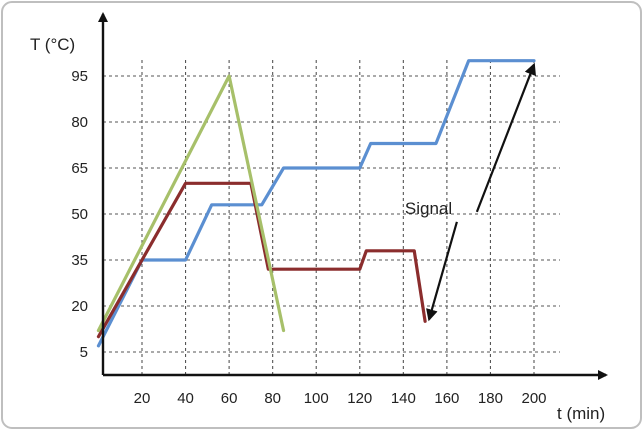  I want to click on y-tick-label: 50, so click(79, 214).